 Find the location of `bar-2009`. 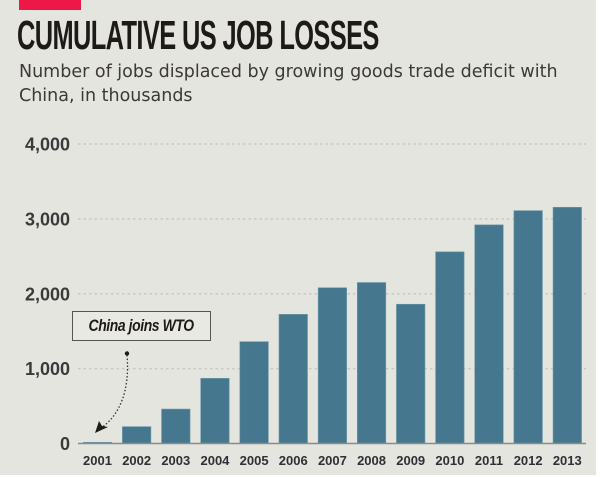

bar-2009 is located at coordinates (411, 373).